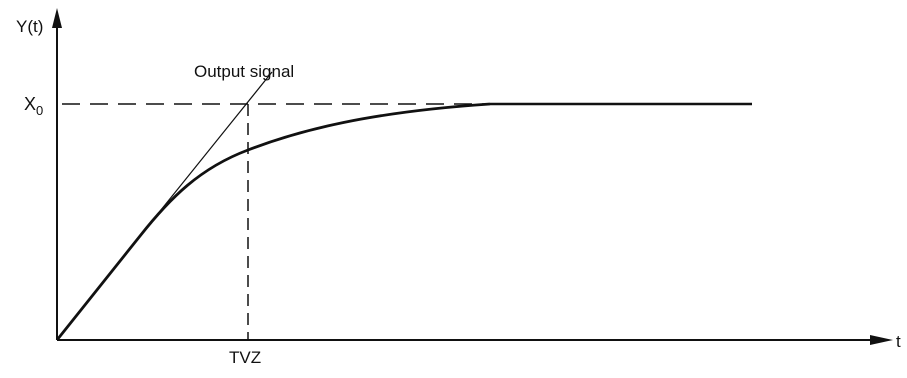 This screenshot has width=907, height=378. Describe the element at coordinates (898, 341) in the screenshot. I see `x-axis-label: t` at that location.